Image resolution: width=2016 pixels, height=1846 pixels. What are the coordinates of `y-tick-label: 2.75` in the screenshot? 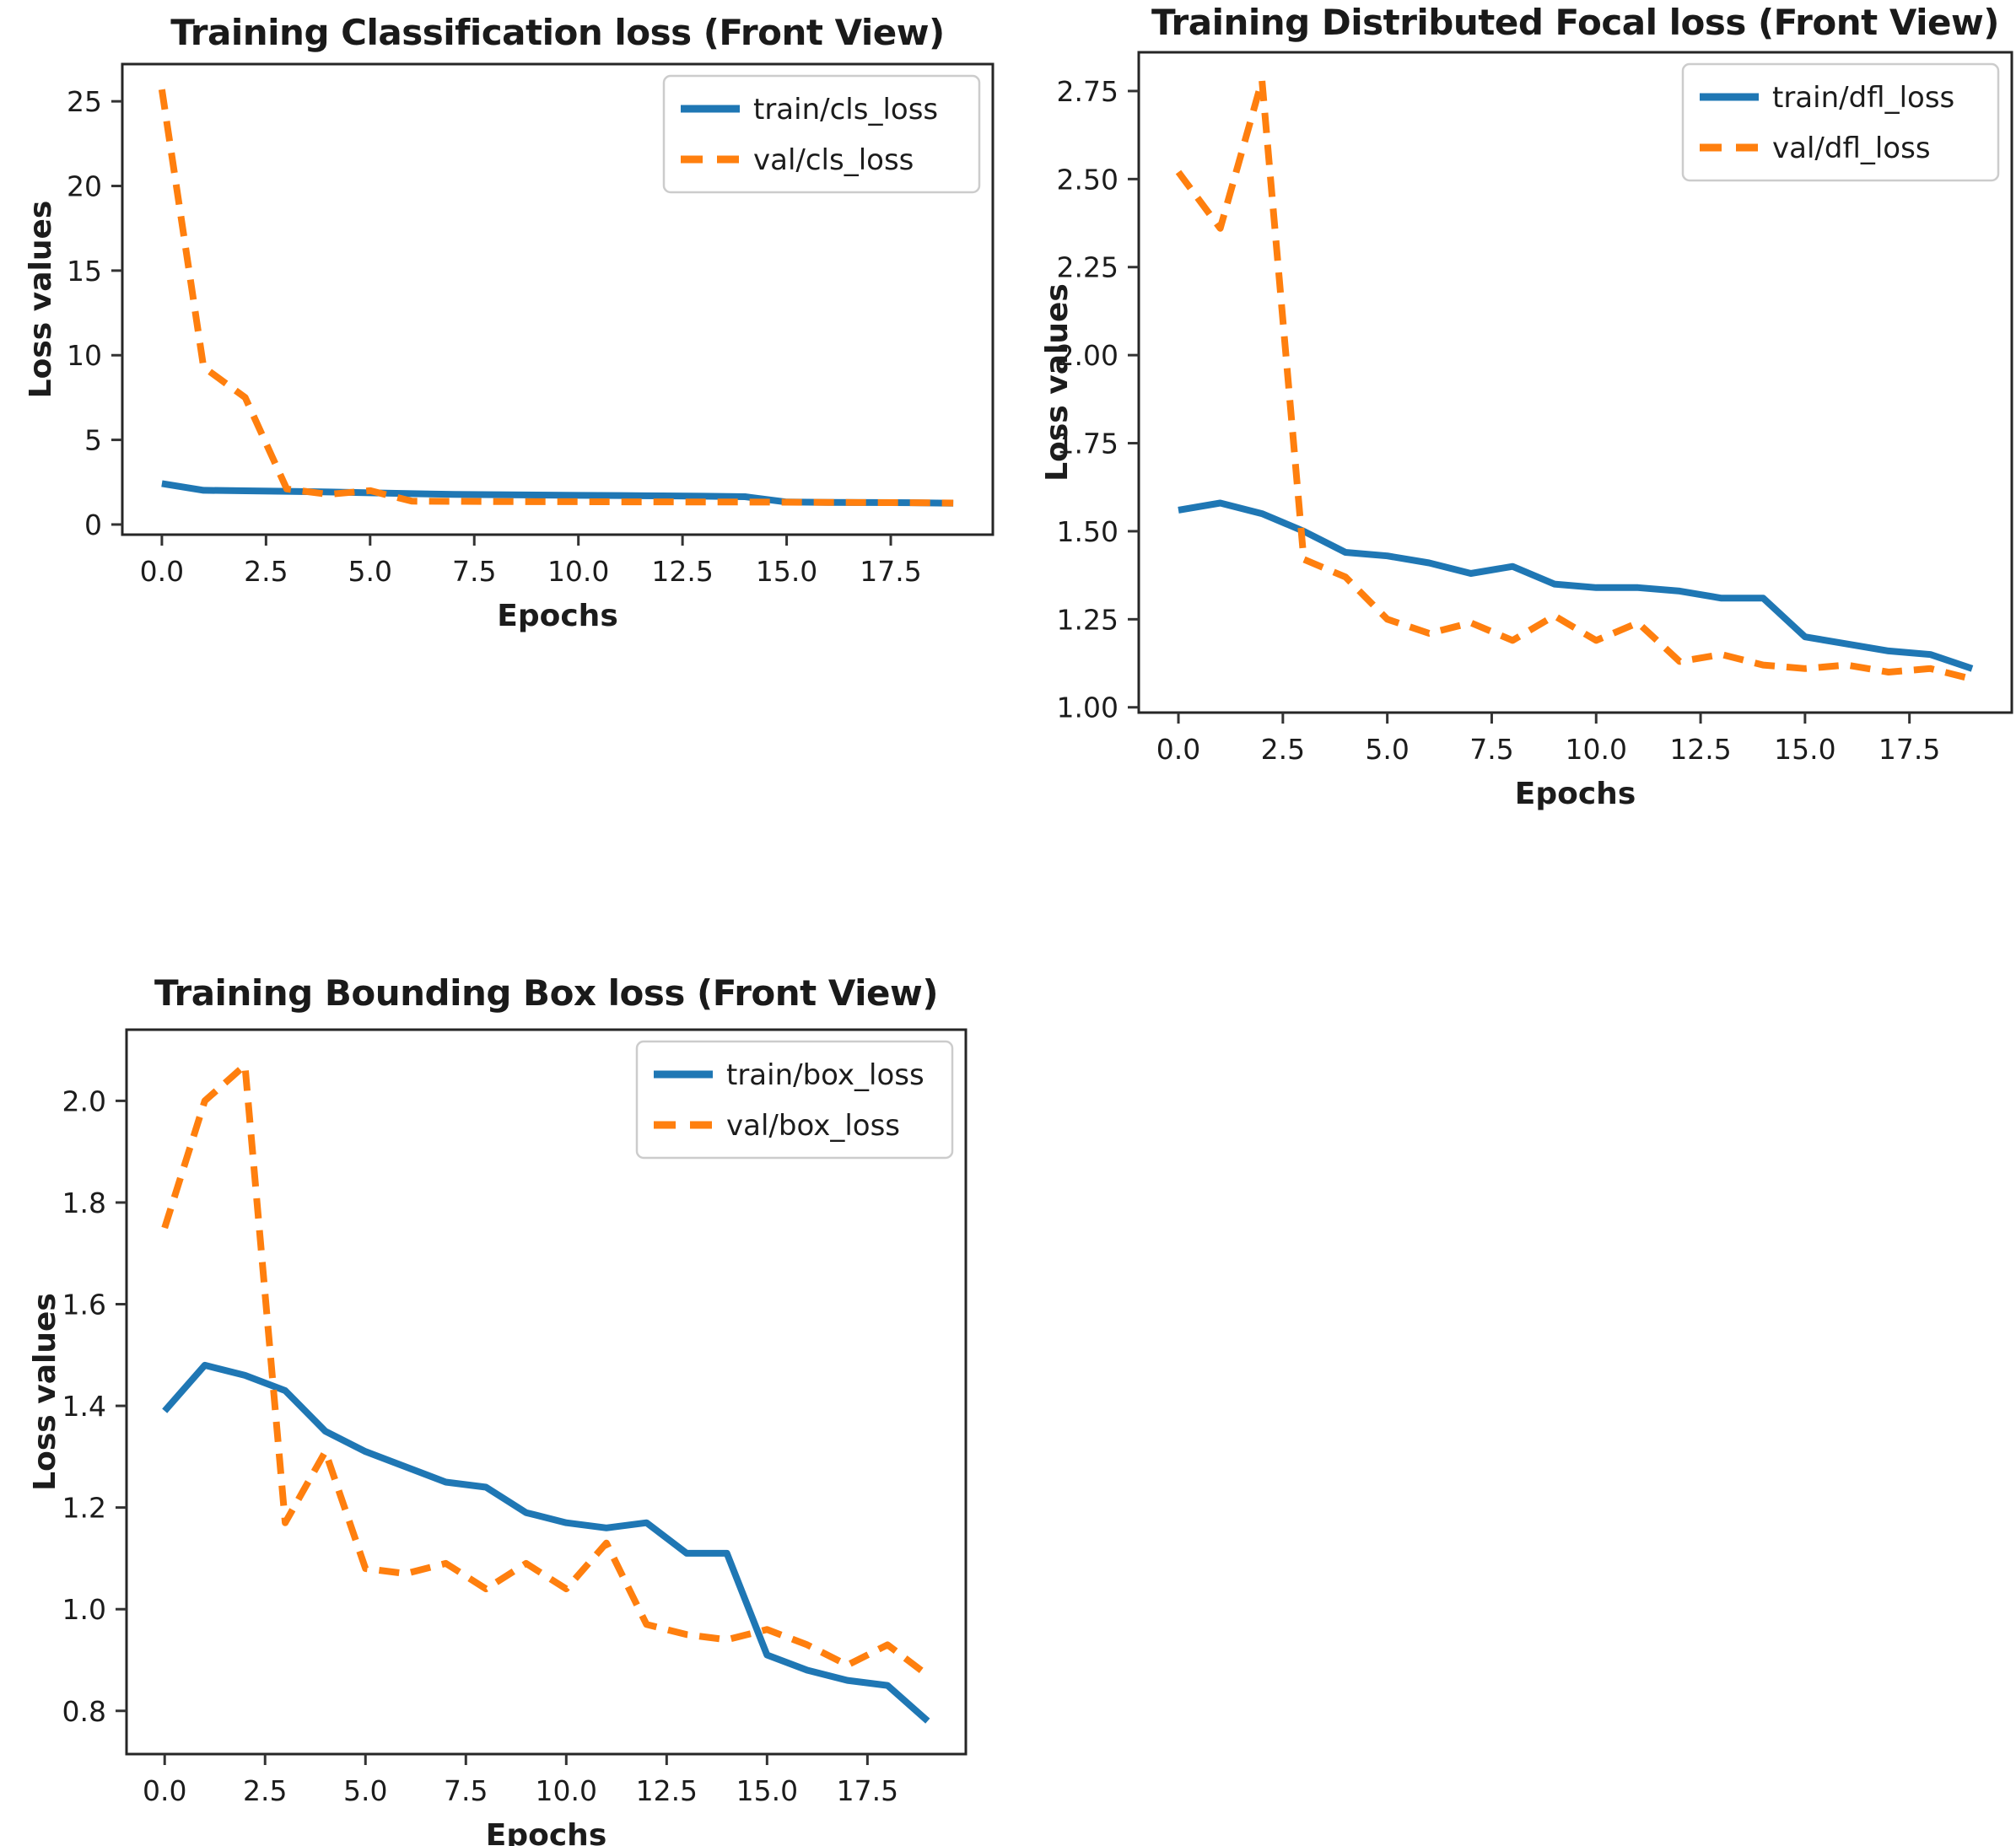 It's located at (1088, 91).